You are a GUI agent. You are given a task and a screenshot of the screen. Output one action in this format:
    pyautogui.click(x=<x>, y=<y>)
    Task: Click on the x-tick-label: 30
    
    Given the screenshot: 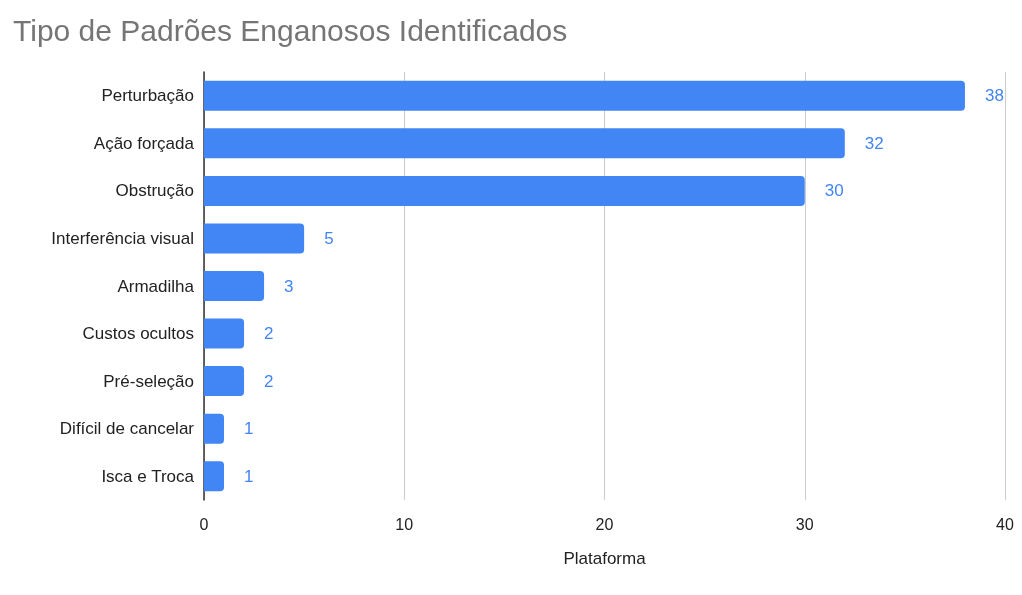 What is the action you would take?
    pyautogui.click(x=804, y=524)
    